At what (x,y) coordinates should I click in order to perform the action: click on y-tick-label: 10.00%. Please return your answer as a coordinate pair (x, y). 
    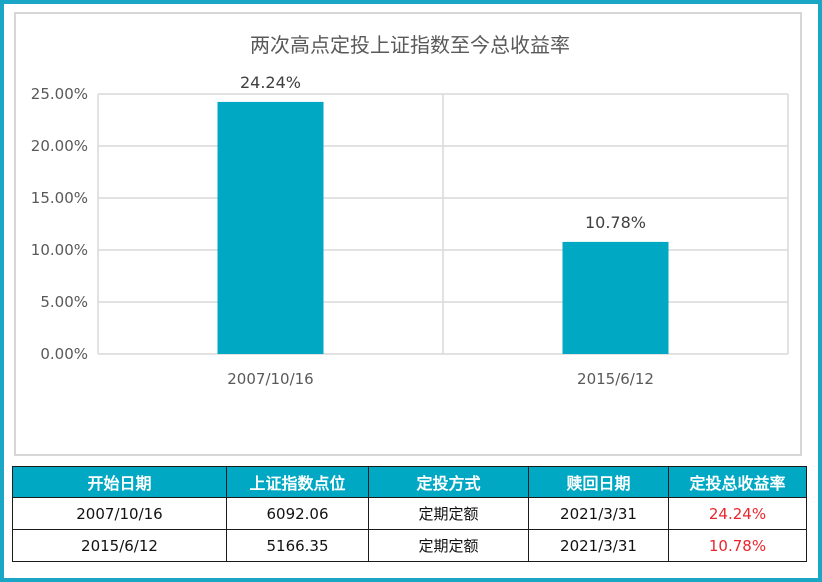
    Looking at the image, I should click on (59, 250).